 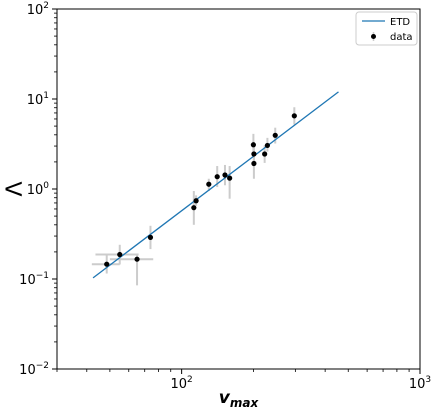 I want to click on x-axis-label: vmax, so click(x=239, y=399).